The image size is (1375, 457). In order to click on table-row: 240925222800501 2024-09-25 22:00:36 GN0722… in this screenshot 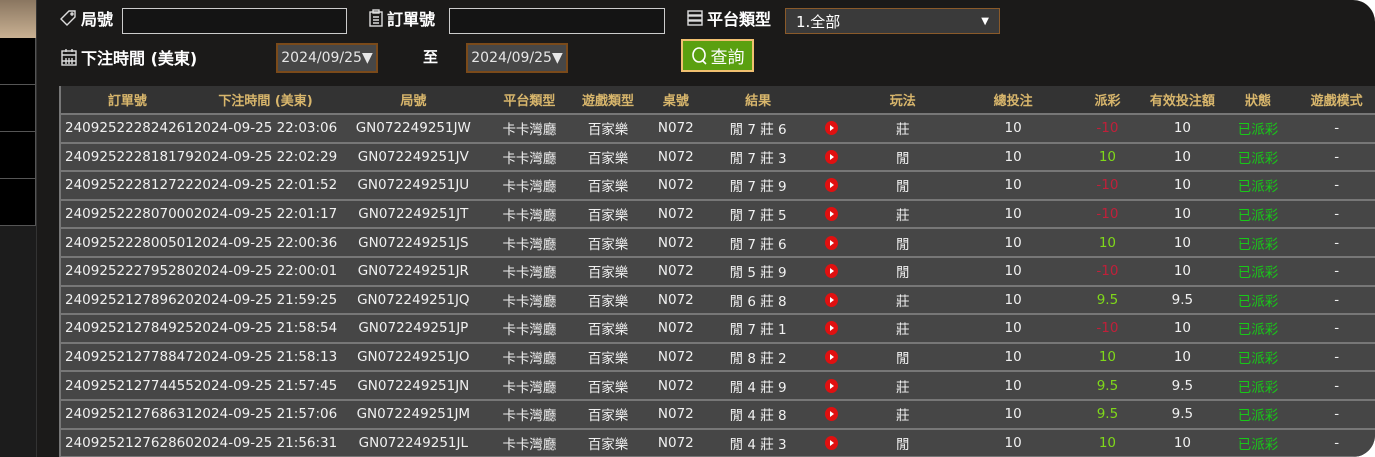, I will do `click(717, 243)`.